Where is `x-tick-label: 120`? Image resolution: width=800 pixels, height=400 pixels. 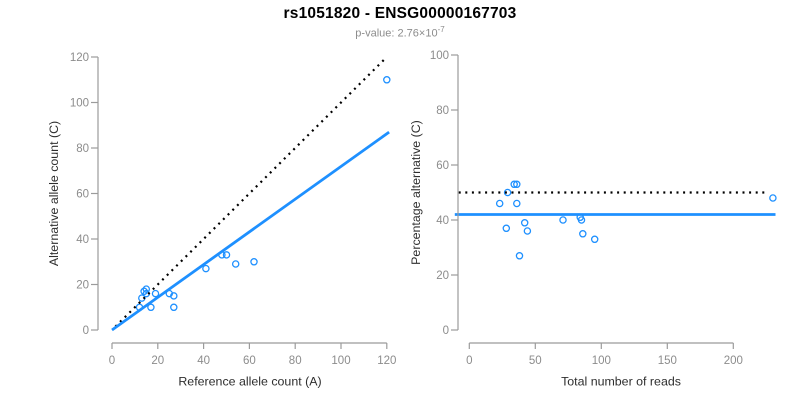
x-tick-label: 120 is located at coordinates (386, 361).